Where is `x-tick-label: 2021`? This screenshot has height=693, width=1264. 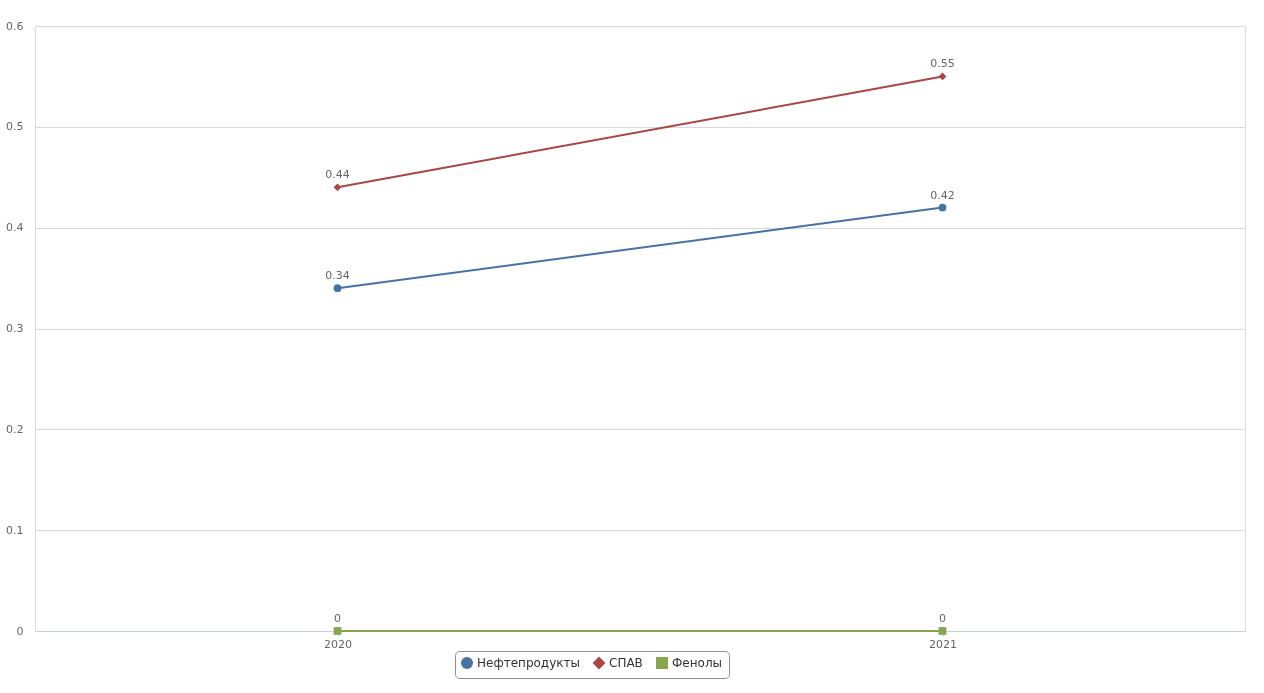 x-tick-label: 2021 is located at coordinates (943, 644).